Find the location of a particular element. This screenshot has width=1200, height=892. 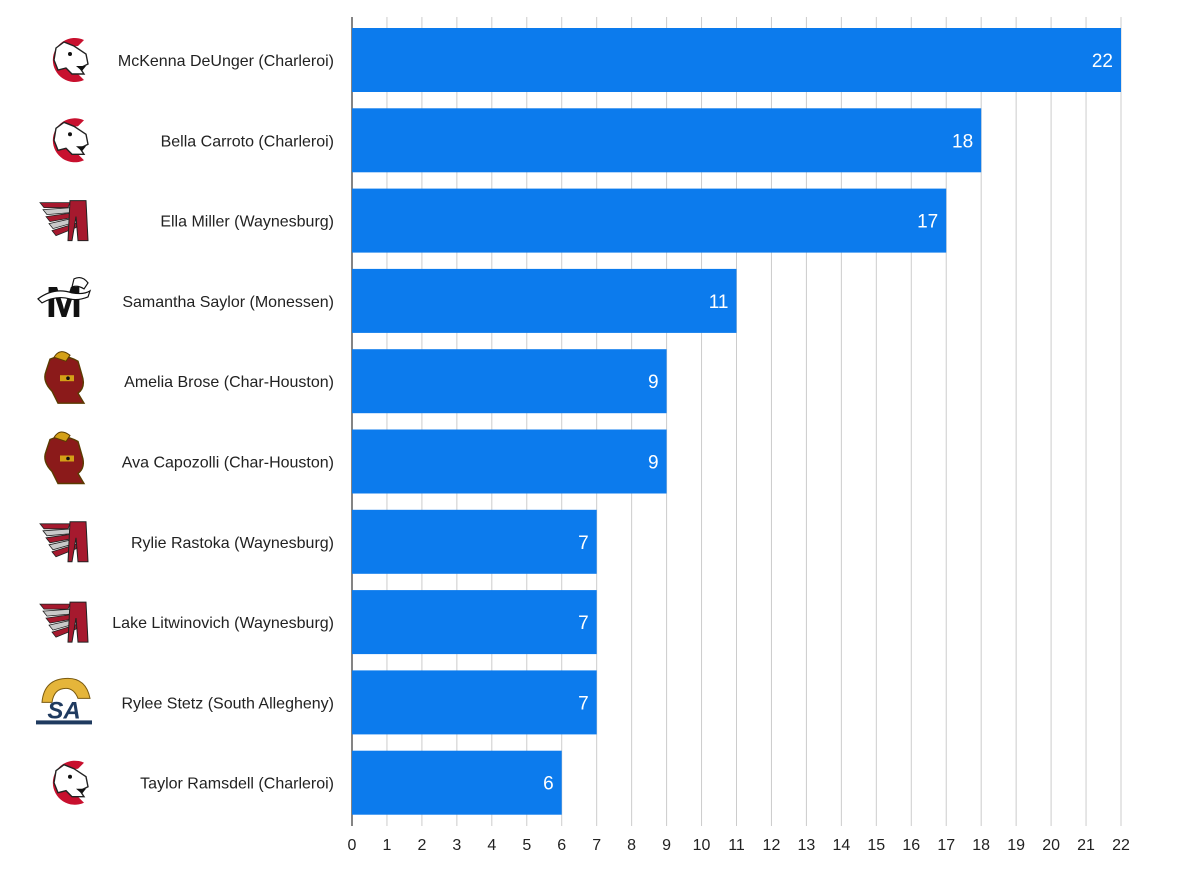

category-label: Rylie Rastoka (Waynesburg) is located at coordinates (232, 543).